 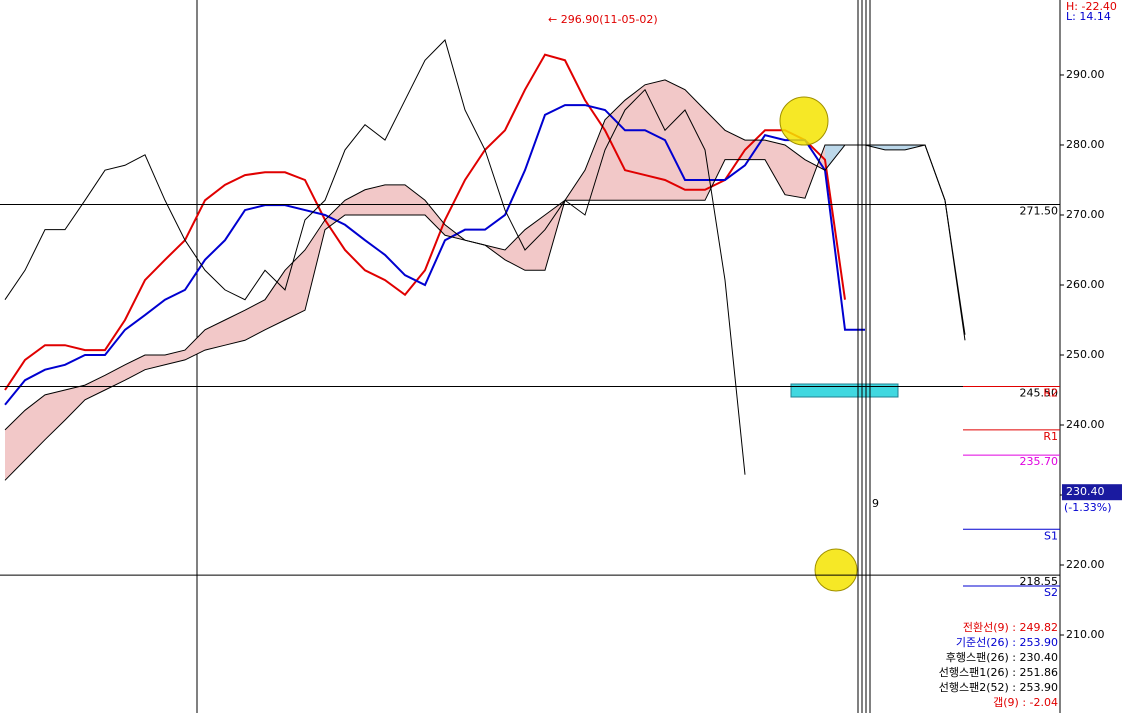 What do you see at coordinates (1088, 507) in the screenshot?
I see `price-change: (-1.33%)` at bounding box center [1088, 507].